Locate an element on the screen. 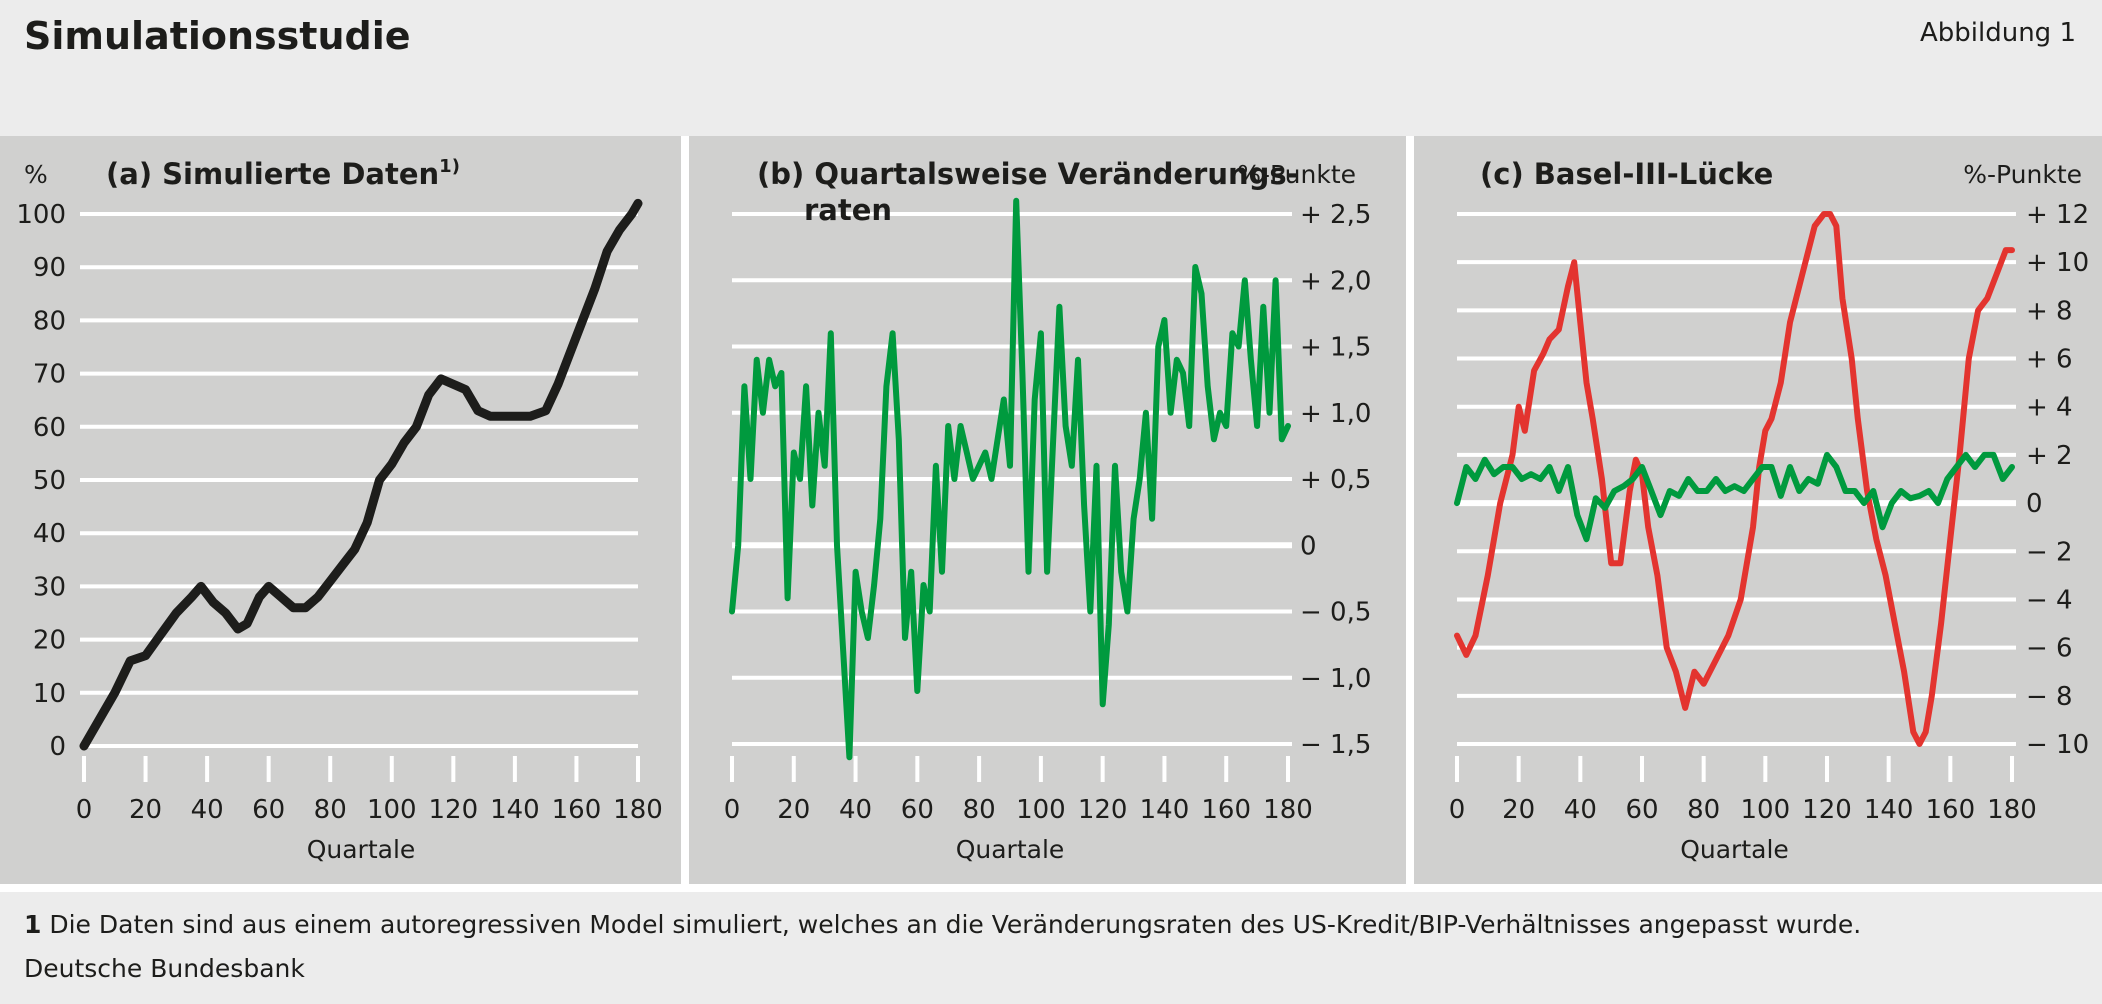 The height and width of the screenshot is (1004, 2102). y-tick-label: 10 is located at coordinates (49, 694).